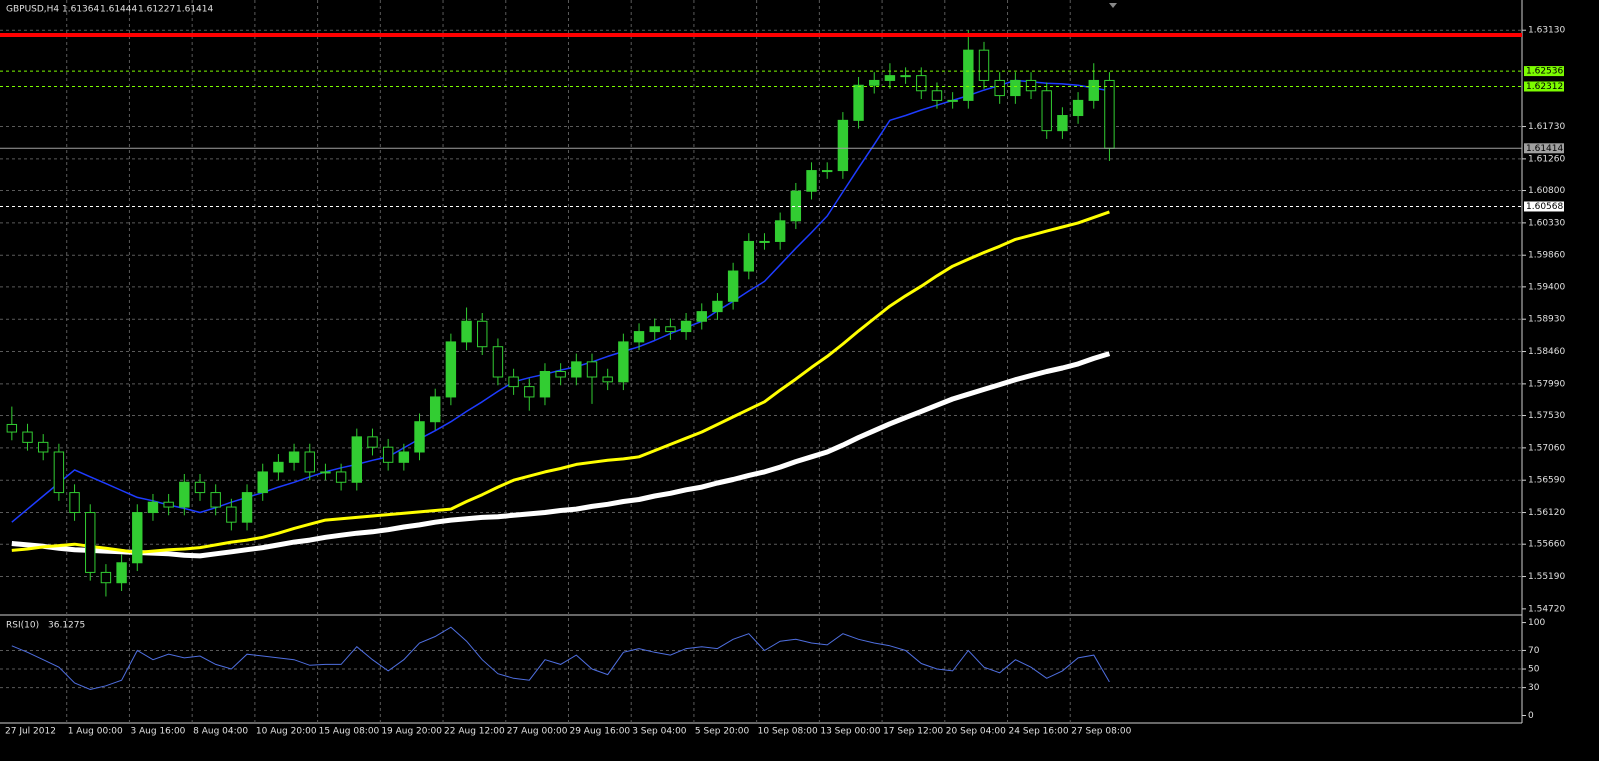 Image resolution: width=1599 pixels, height=761 pixels. Describe the element at coordinates (220, 732) in the screenshot. I see `x-tick-label: 8 Aug 04:00` at that location.